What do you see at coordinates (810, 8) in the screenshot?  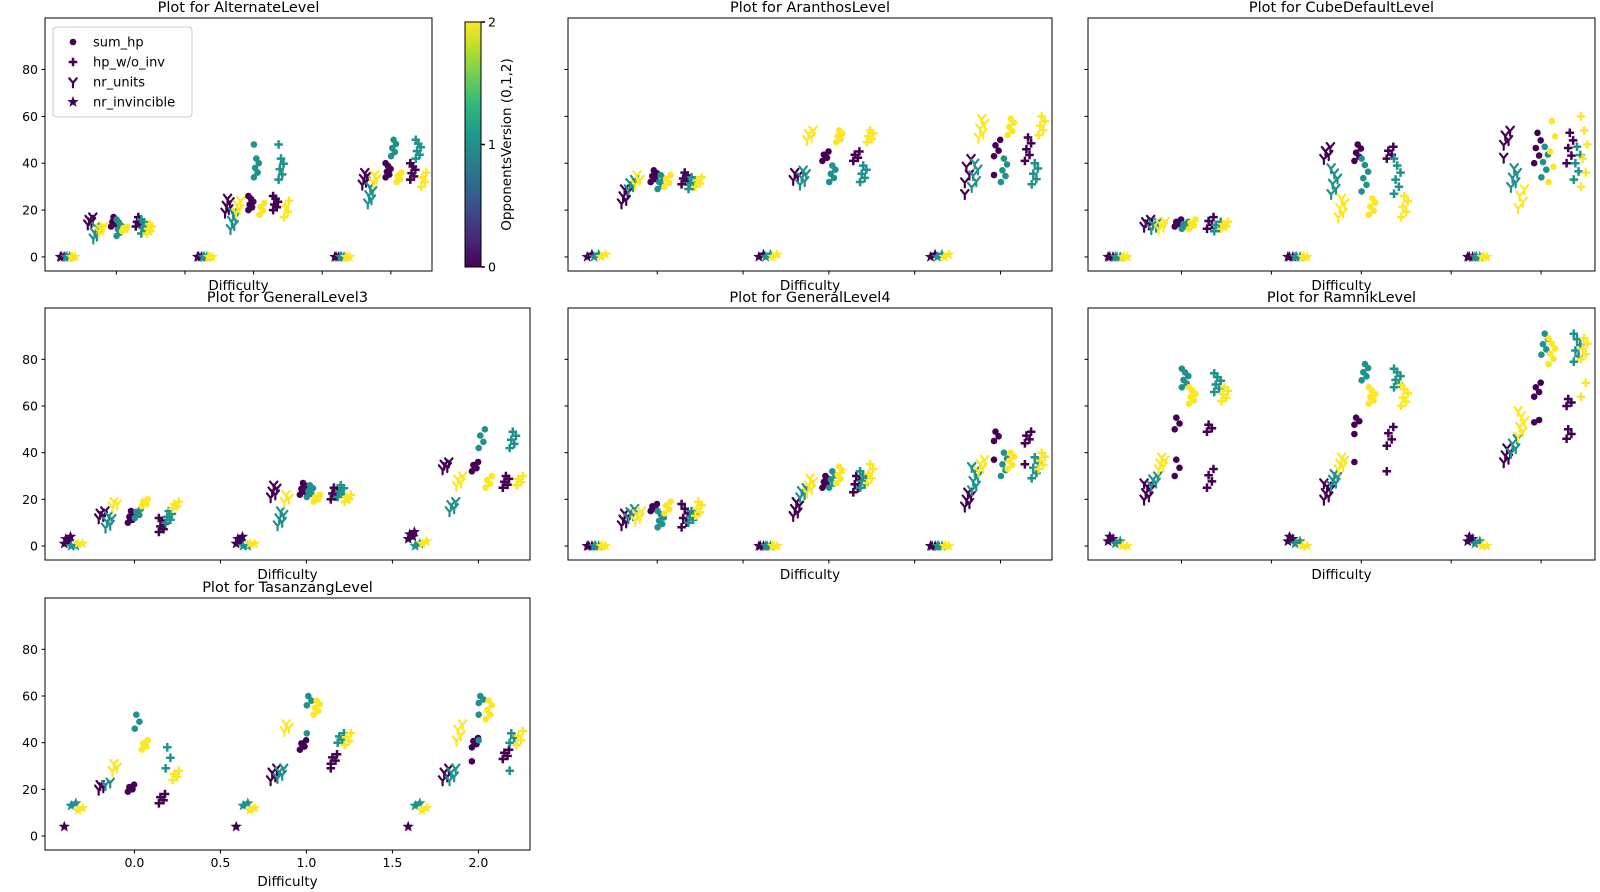 I see `plot-title: Plot for AranthosLevel` at bounding box center [810, 8].